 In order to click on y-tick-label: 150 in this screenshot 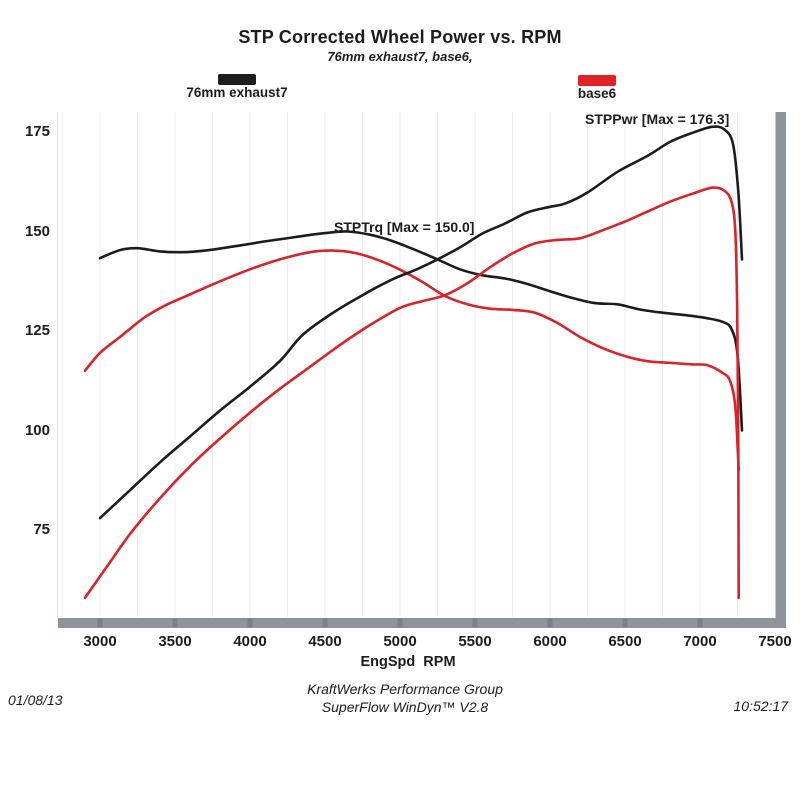, I will do `click(37, 231)`.